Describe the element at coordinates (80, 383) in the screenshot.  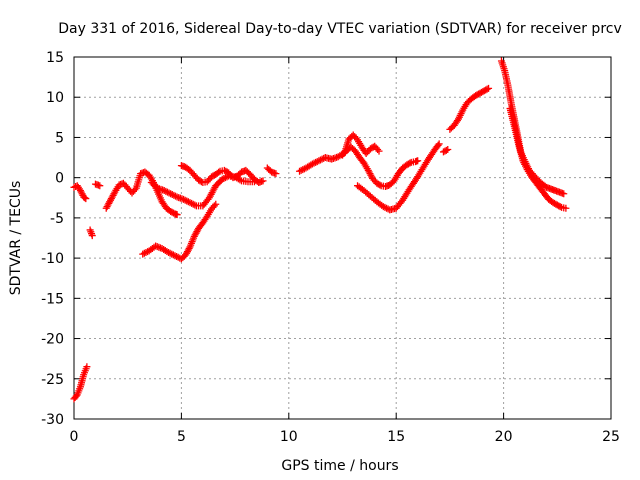
I see `series-s2` at that location.